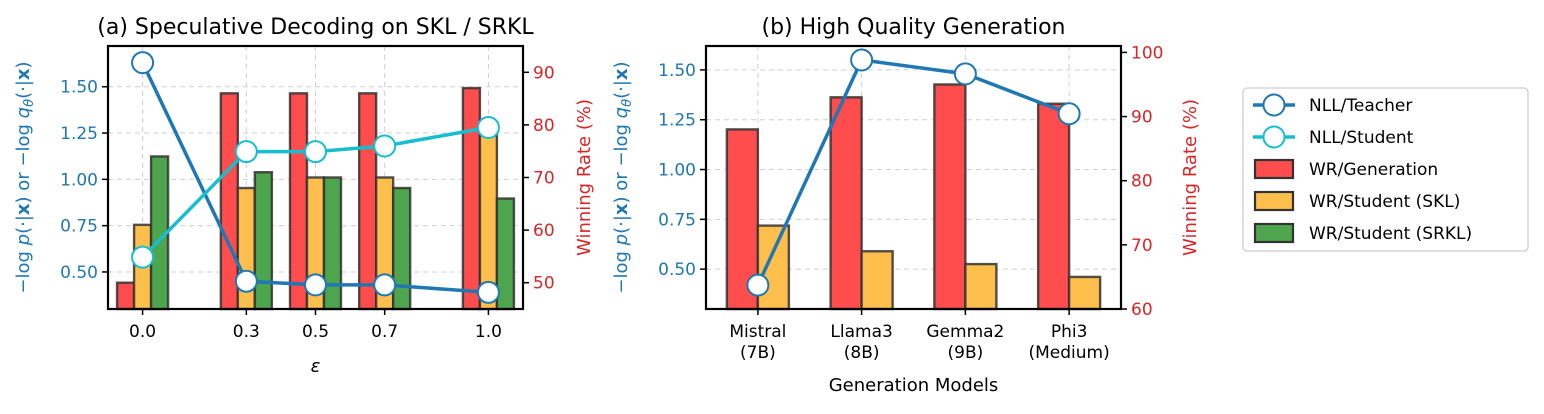 The height and width of the screenshot is (414, 1544). I want to click on tick-label-x: 0.0, so click(142, 332).